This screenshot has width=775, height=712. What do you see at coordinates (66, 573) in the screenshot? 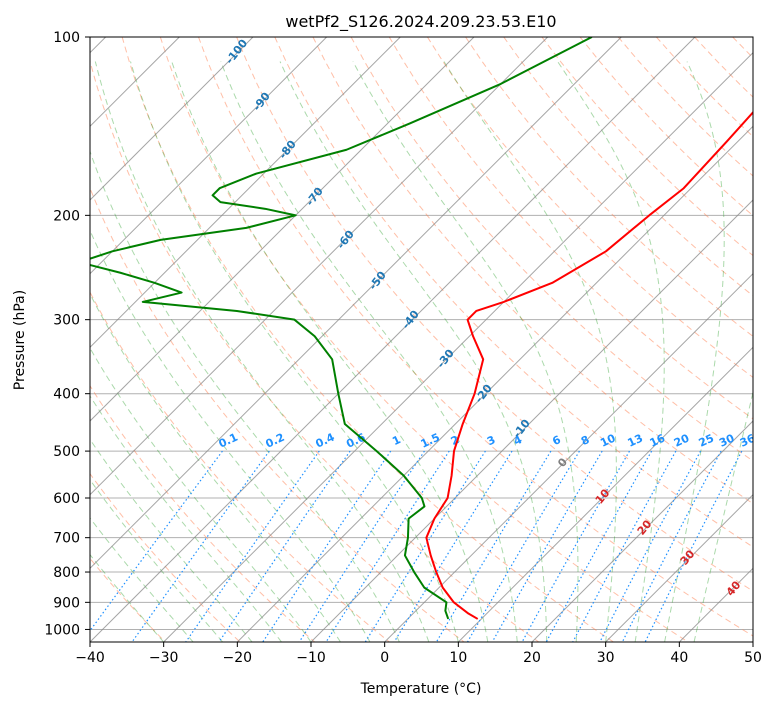
I see `y-tick-label: 800` at bounding box center [66, 573].